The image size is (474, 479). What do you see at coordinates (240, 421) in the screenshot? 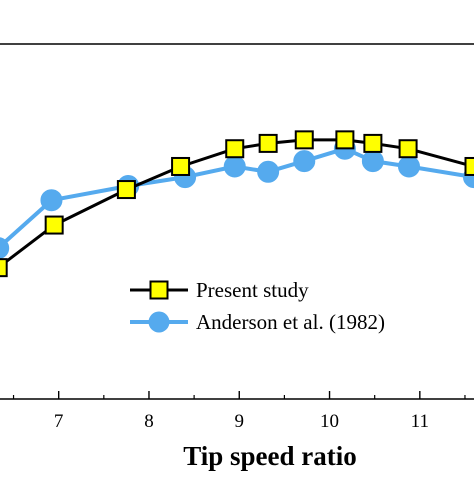
I see `x-tick-label: 9` at bounding box center [240, 421].